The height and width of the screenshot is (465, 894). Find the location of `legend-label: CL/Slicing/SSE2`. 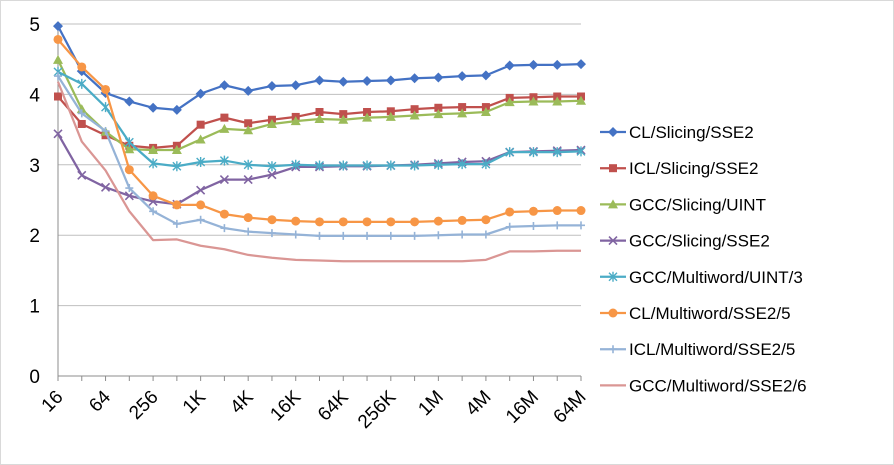

legend-label: CL/Slicing/SSE2 is located at coordinates (691, 132).